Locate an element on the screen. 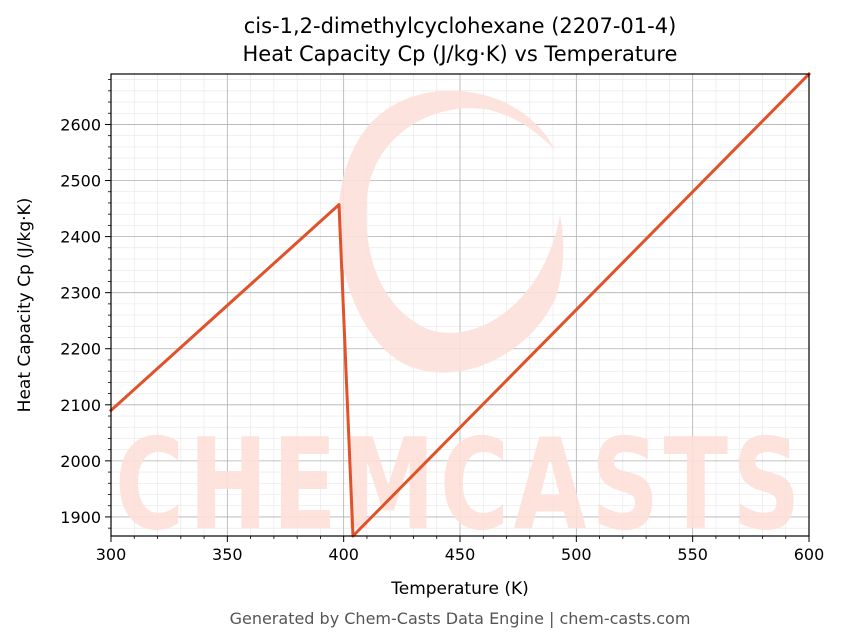 Image resolution: width=843 pixels, height=644 pixels. y-tick-label: 1900 is located at coordinates (80, 517).